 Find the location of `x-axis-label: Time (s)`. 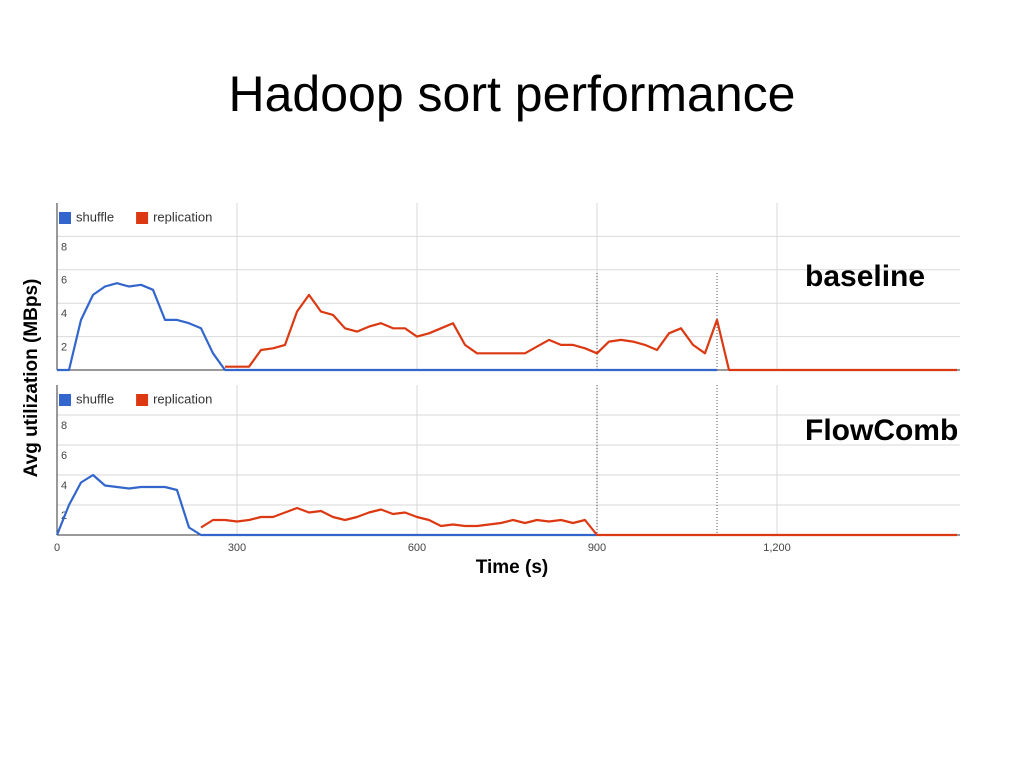

x-axis-label: Time (s) is located at coordinates (512, 567).